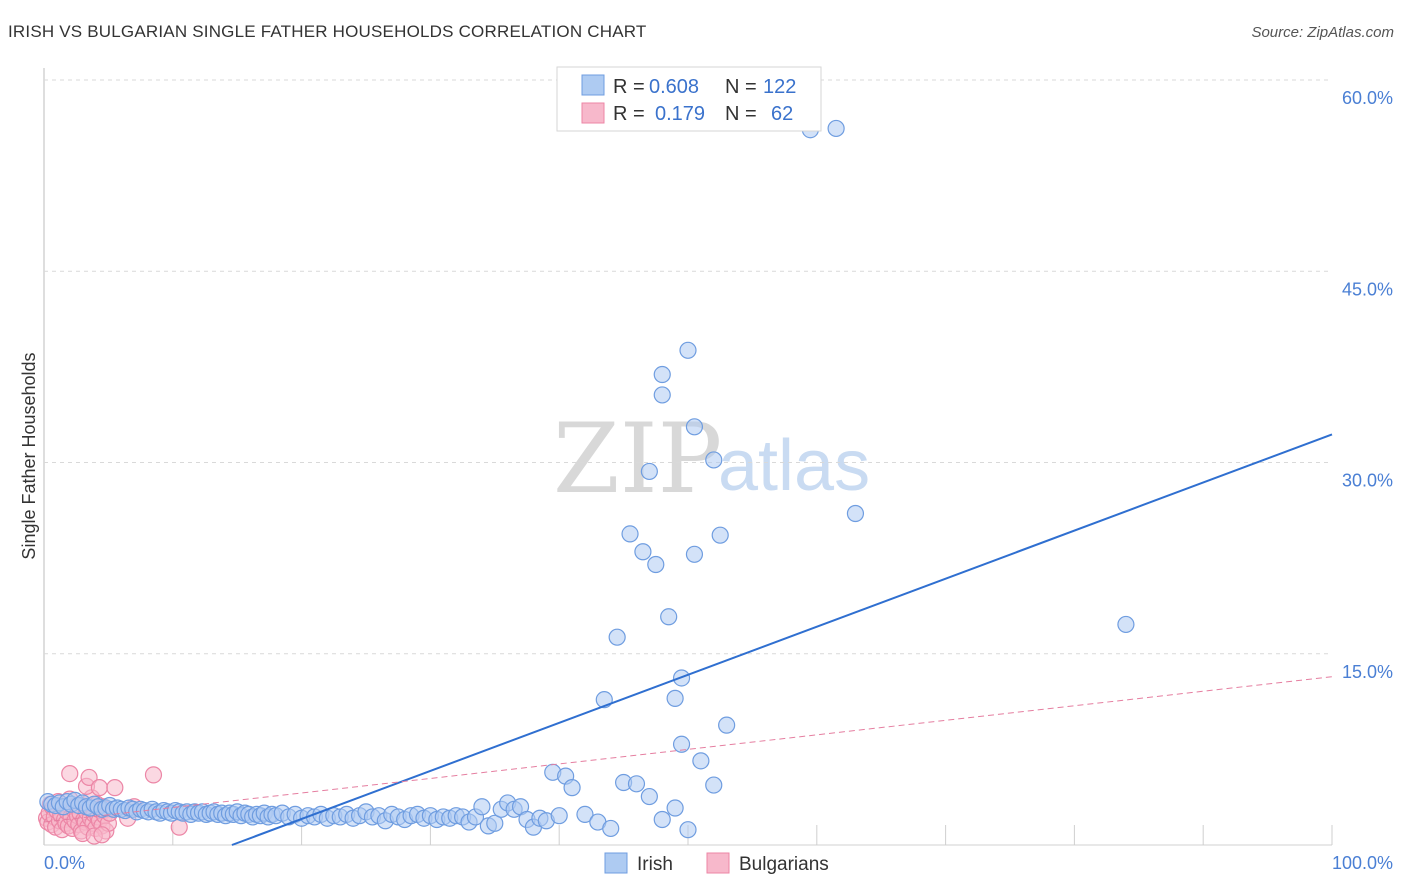  Describe the element at coordinates (655, 864) in the screenshot. I see `bottom-legend-label-irish: Irish` at that location.